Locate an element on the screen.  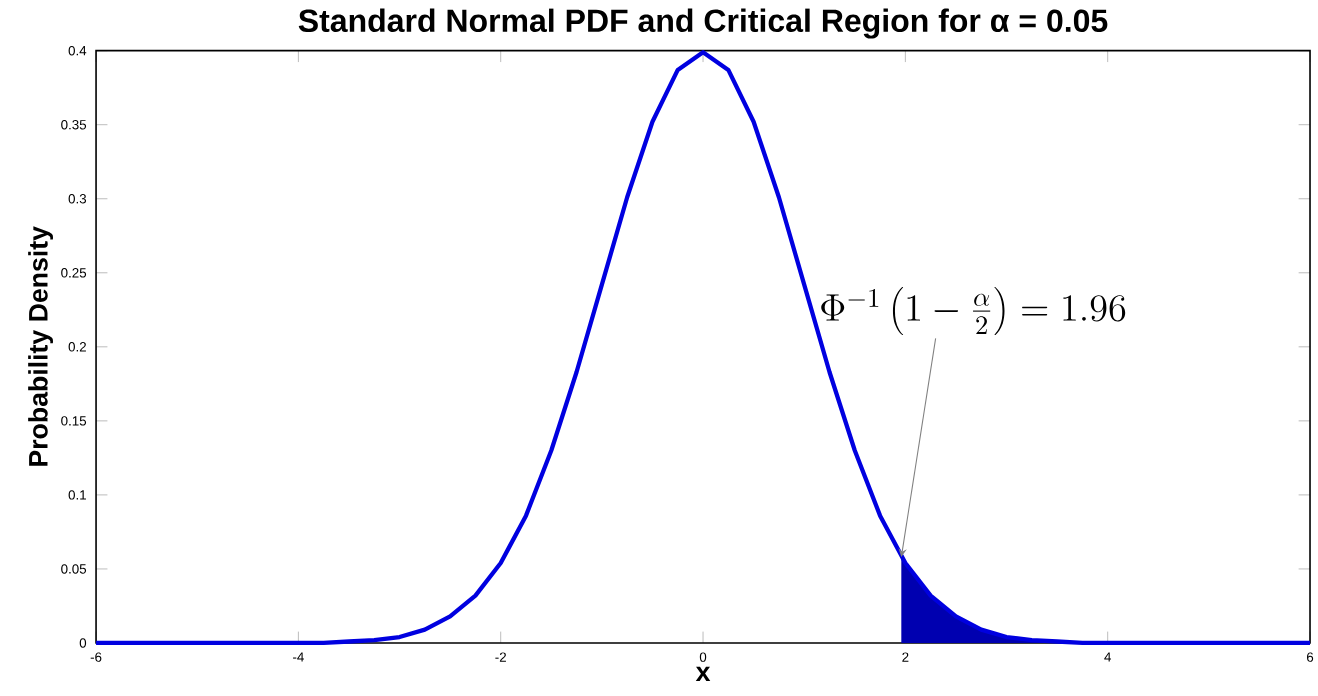
y-axis-title: Probability Density is located at coordinates (40, 346).